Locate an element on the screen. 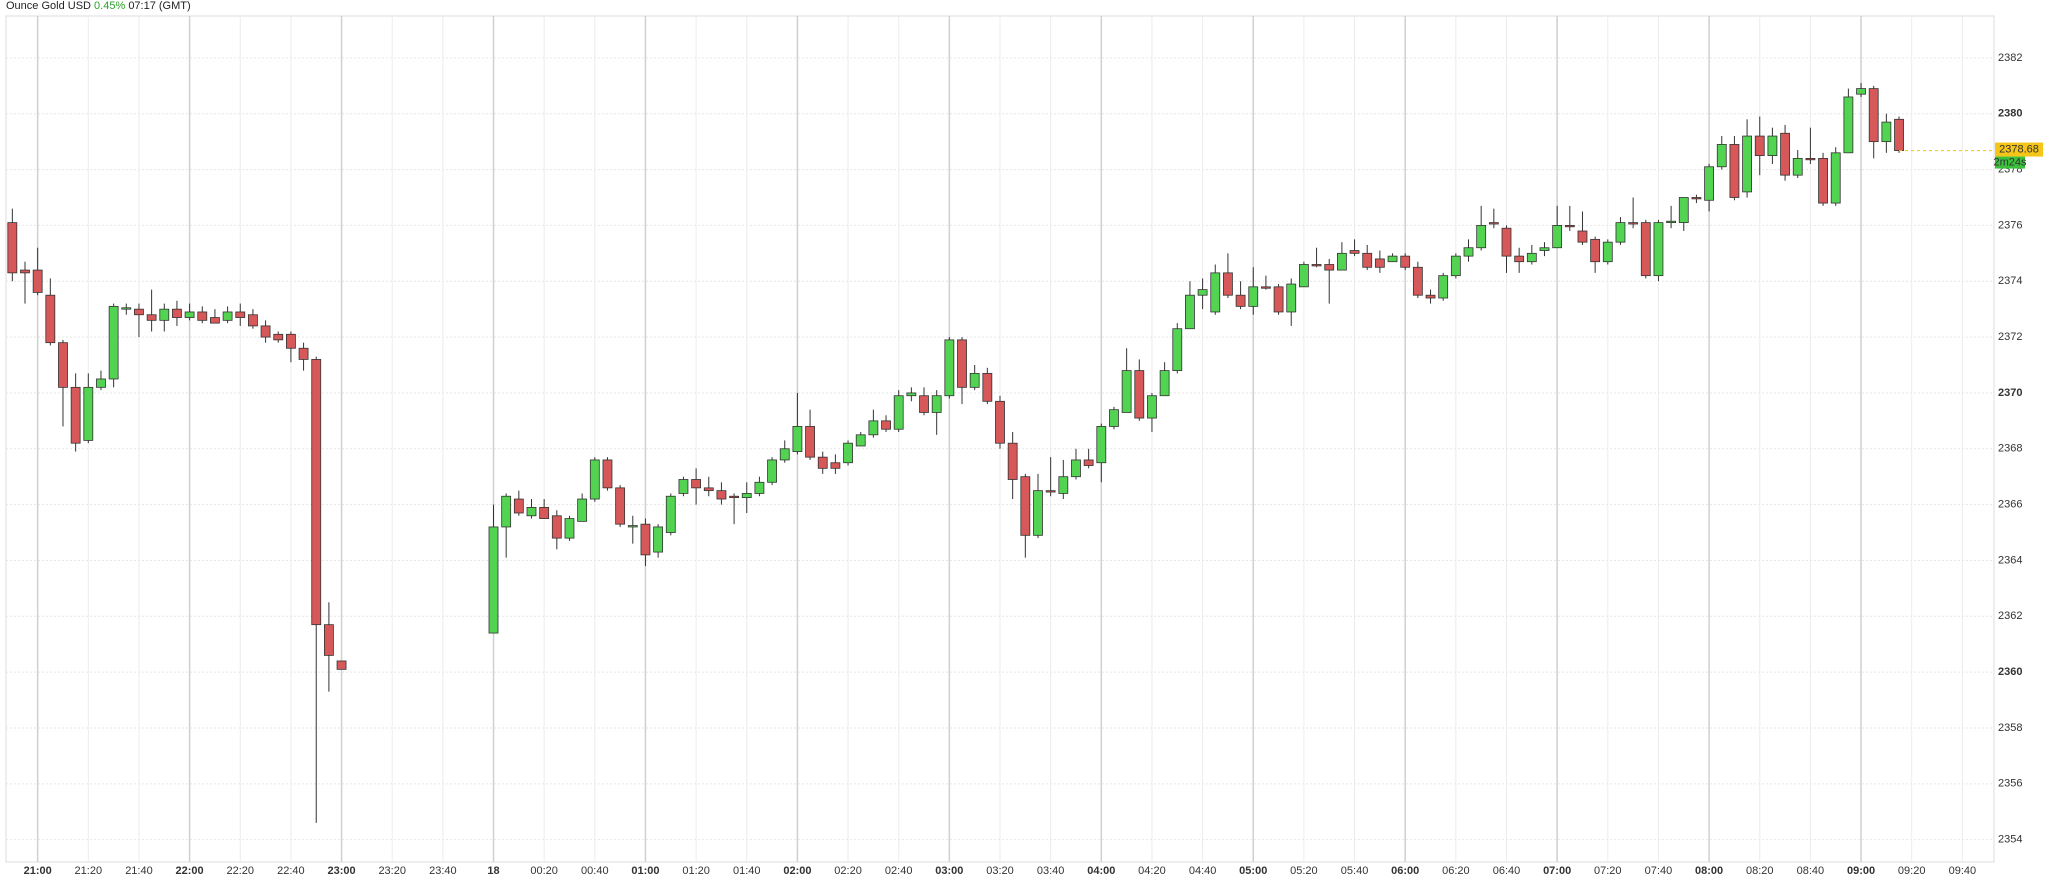  y-tick-label: 2364 is located at coordinates (2010, 560).